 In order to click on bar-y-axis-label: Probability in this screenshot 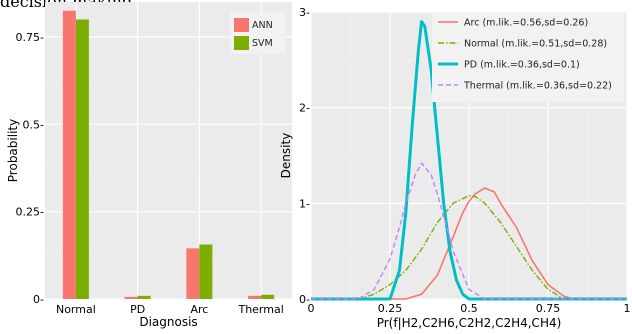, I will do `click(13, 150)`.